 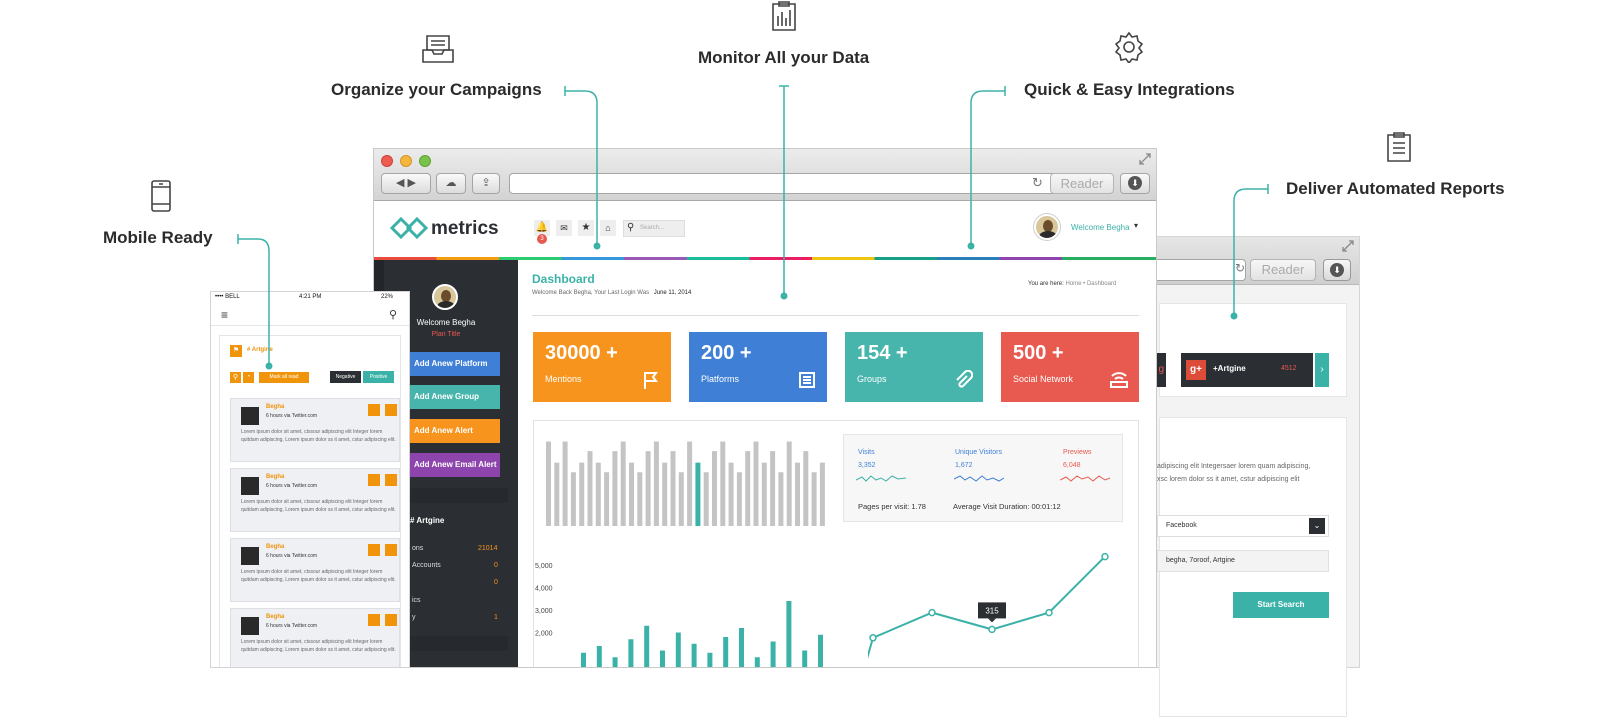 I want to click on positive-filter-button: Positive, so click(x=378, y=377).